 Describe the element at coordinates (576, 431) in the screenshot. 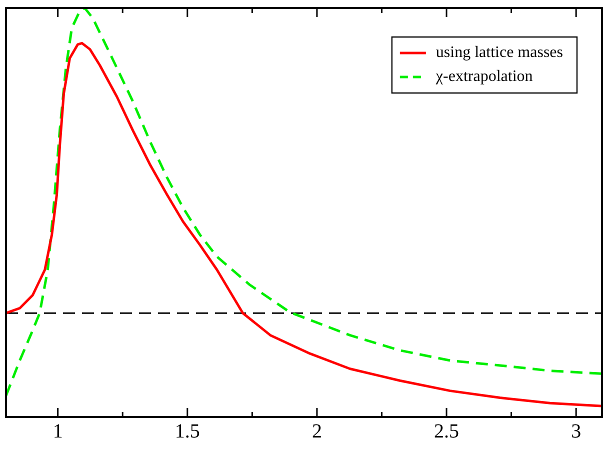

I see `x-tick-label: 3` at that location.